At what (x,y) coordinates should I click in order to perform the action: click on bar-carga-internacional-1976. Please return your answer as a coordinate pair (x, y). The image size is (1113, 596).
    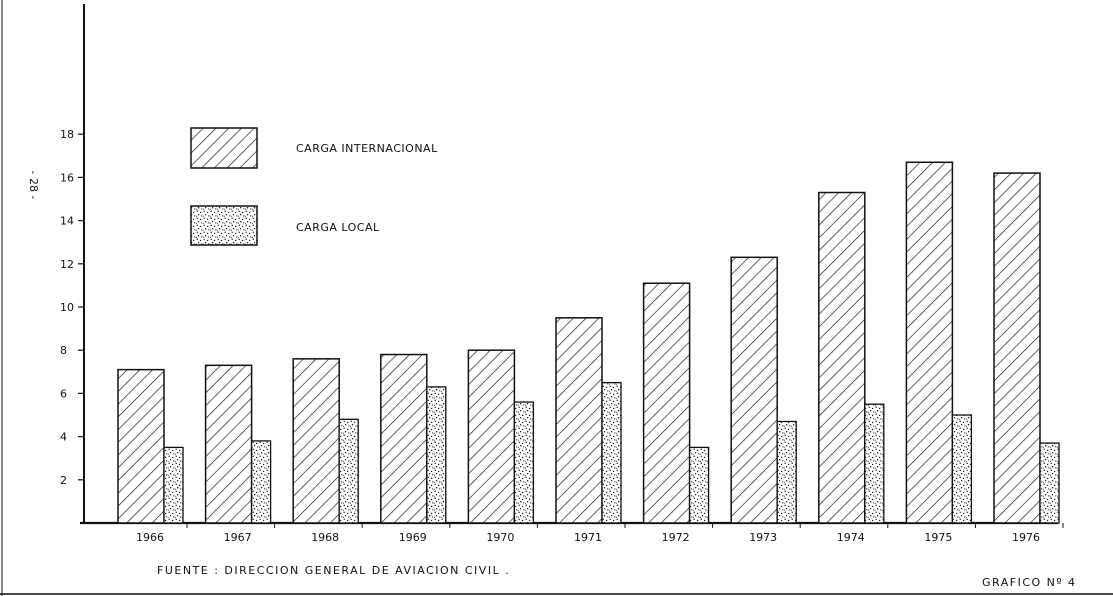
    Looking at the image, I should click on (1017, 348).